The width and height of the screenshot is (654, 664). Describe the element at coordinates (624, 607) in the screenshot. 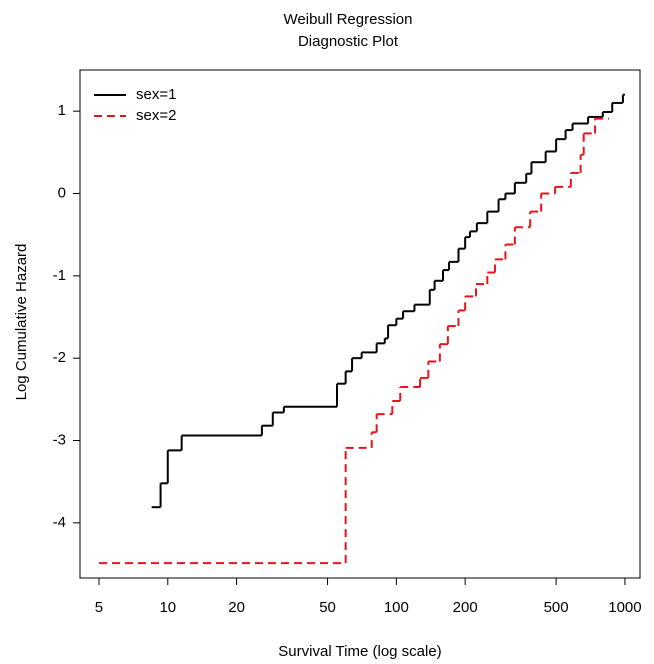

I see `x-tick-label: 1000` at that location.